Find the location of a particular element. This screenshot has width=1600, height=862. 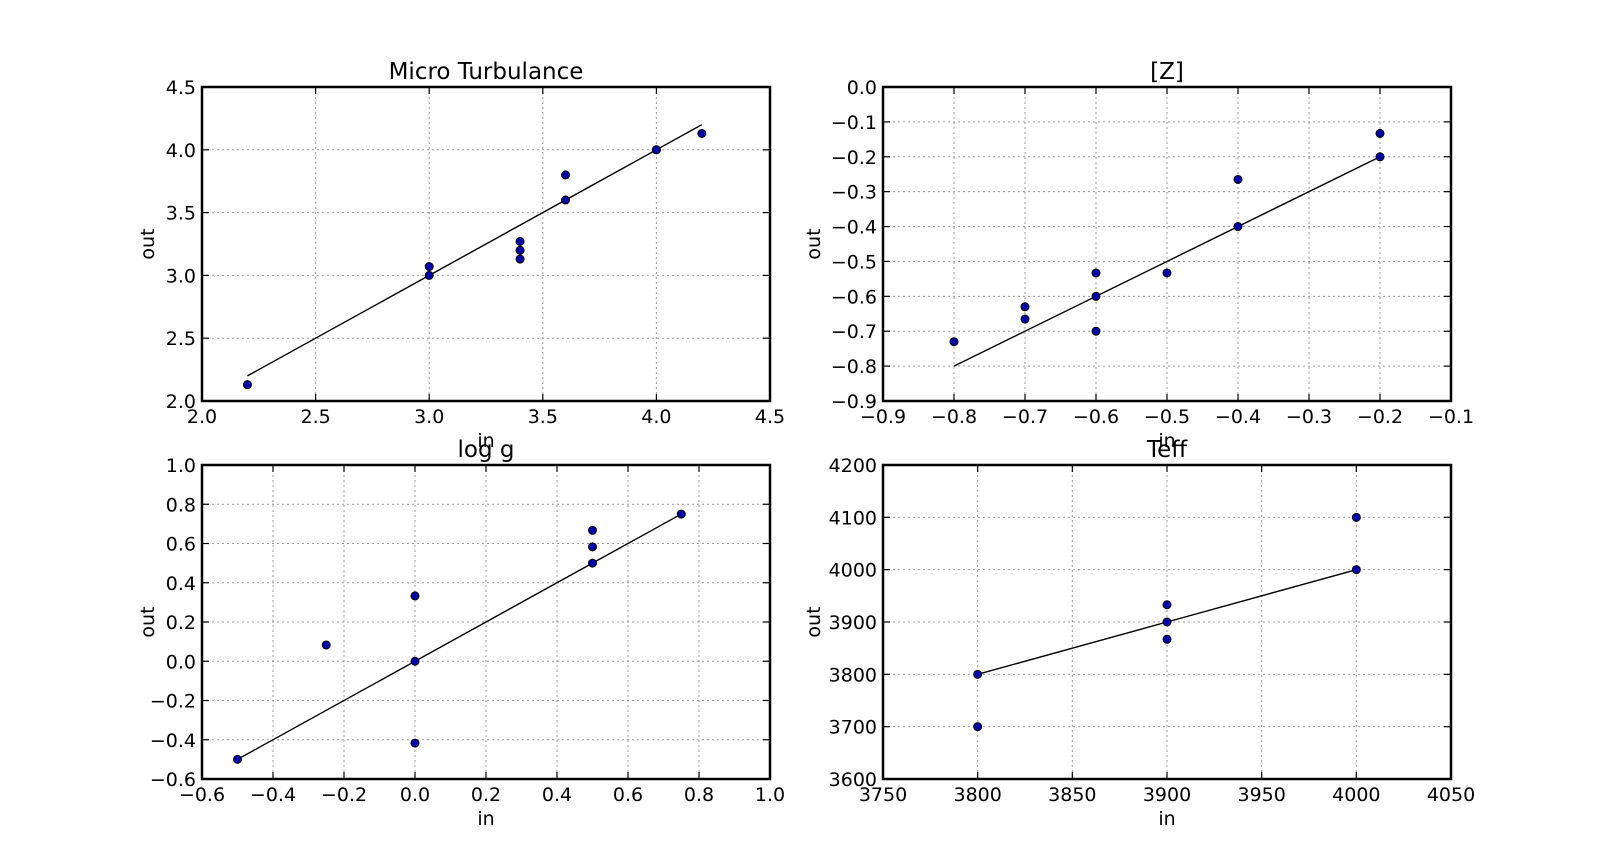

y-tick-label: 3900 is located at coordinates (853, 623).